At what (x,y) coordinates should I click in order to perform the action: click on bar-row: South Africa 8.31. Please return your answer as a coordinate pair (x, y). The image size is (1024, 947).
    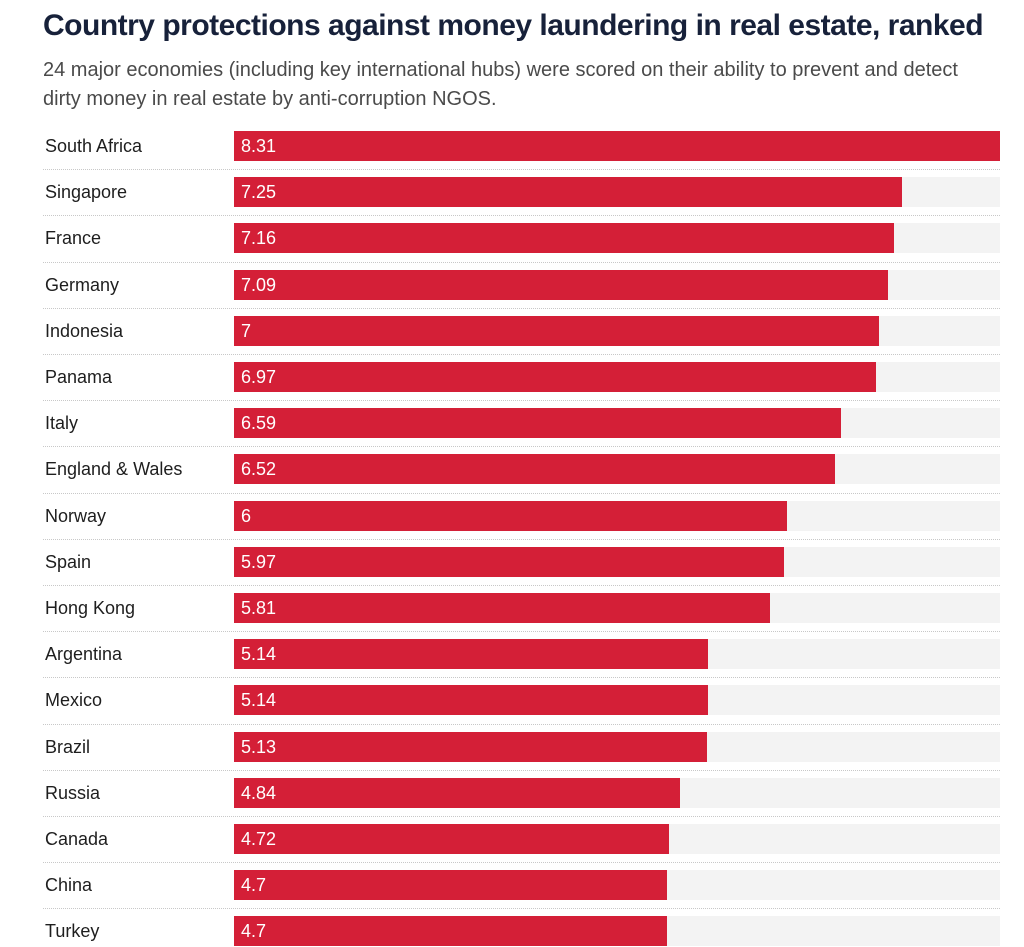
    Looking at the image, I should click on (521, 146).